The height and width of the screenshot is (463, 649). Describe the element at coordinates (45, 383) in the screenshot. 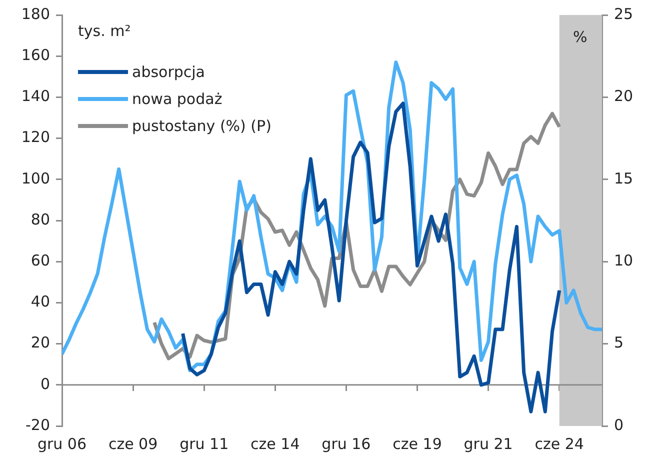

I see `y-tick-label: 0` at that location.